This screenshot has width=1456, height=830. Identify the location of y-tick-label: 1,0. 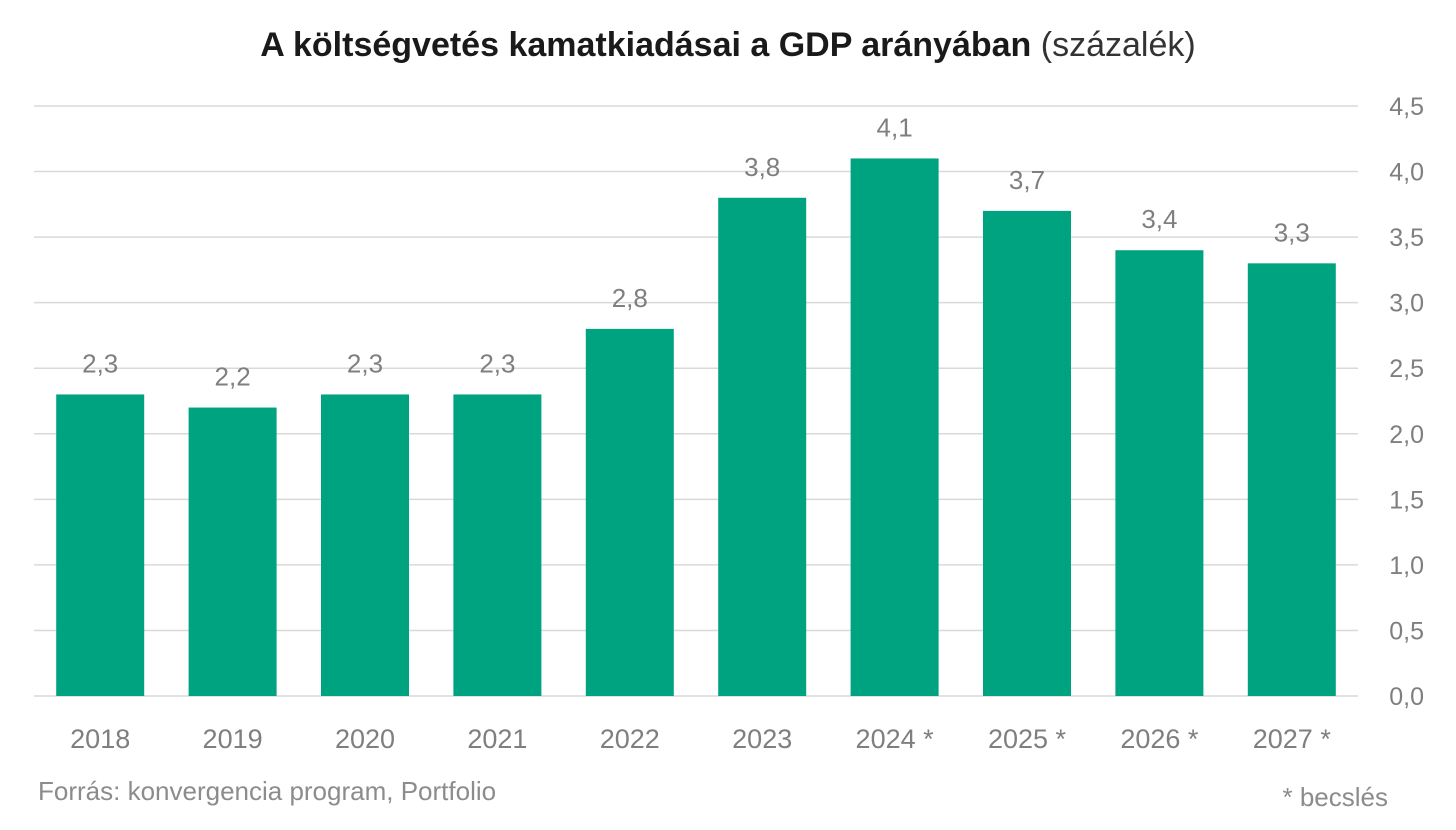
(1406, 566).